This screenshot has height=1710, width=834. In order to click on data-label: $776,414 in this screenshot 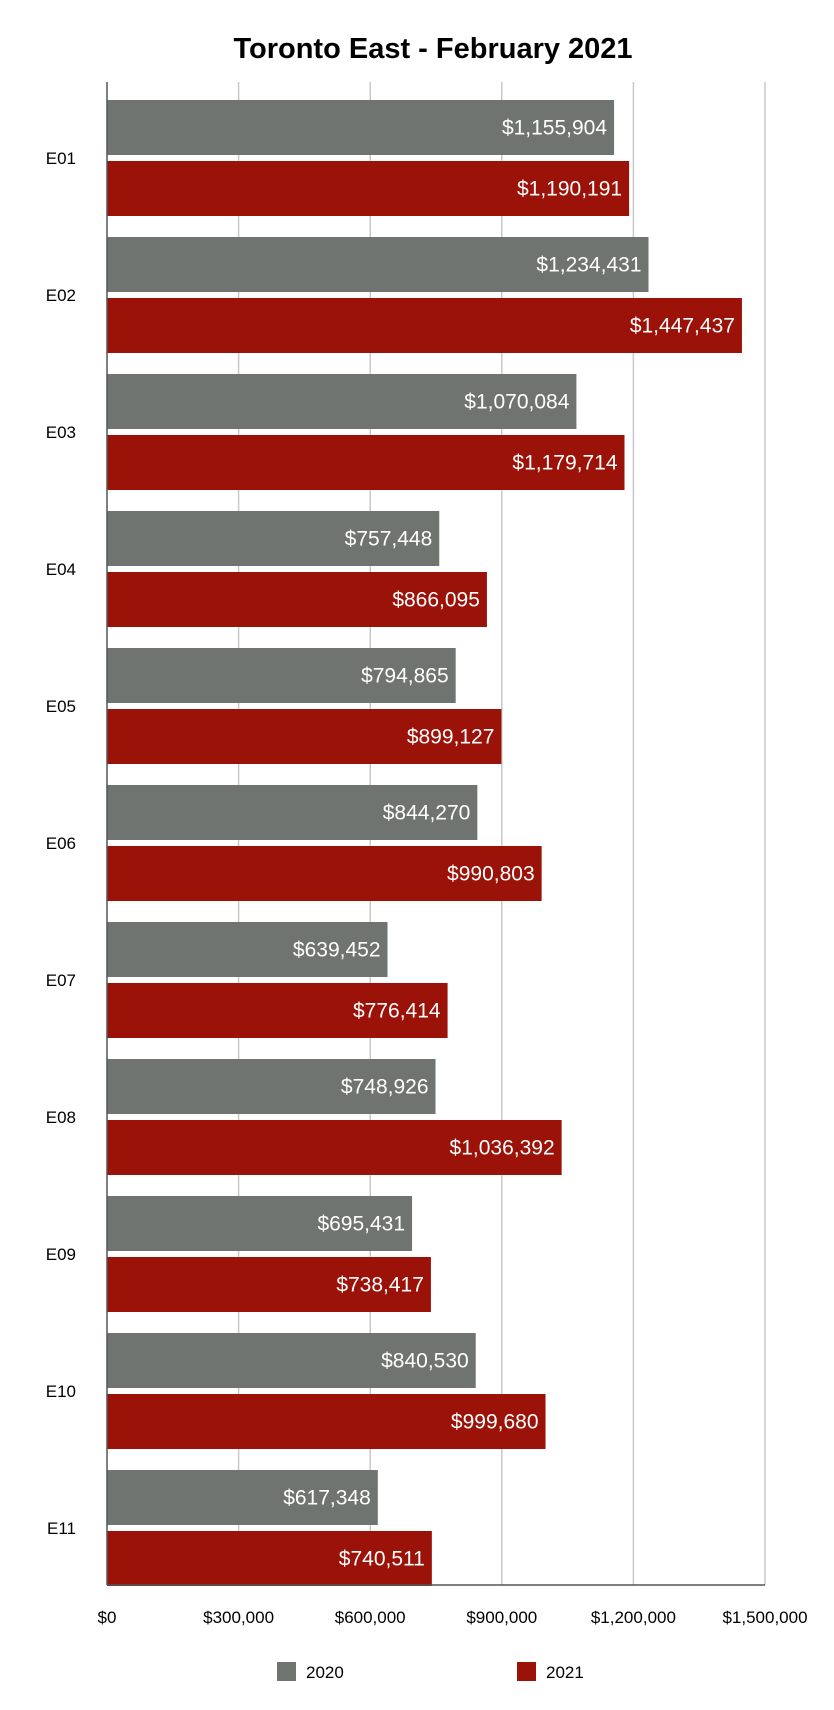, I will do `click(397, 1011)`.